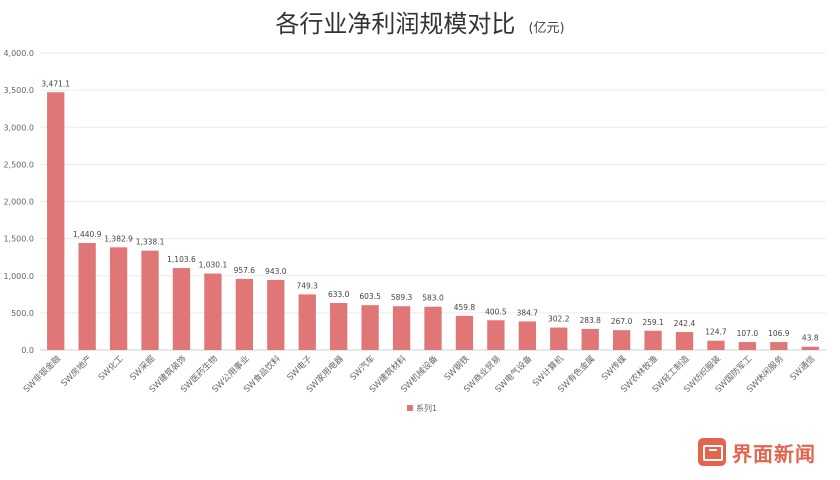 The width and height of the screenshot is (840, 480). Describe the element at coordinates (87, 234) in the screenshot. I see `data-label: 1,440.9` at that location.